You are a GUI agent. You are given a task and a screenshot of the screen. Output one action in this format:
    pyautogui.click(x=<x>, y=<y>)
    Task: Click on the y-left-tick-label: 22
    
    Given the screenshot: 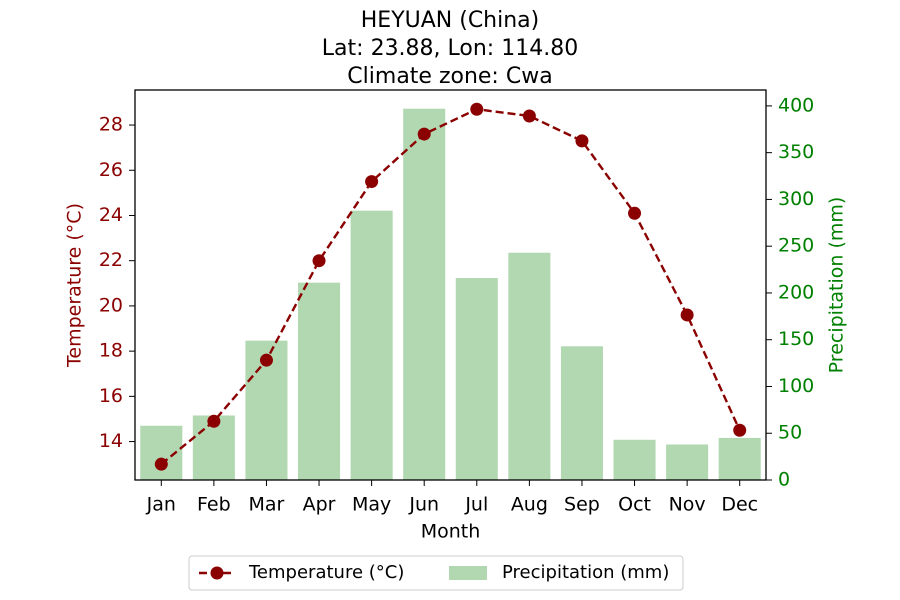 What is the action you would take?
    pyautogui.click(x=111, y=260)
    